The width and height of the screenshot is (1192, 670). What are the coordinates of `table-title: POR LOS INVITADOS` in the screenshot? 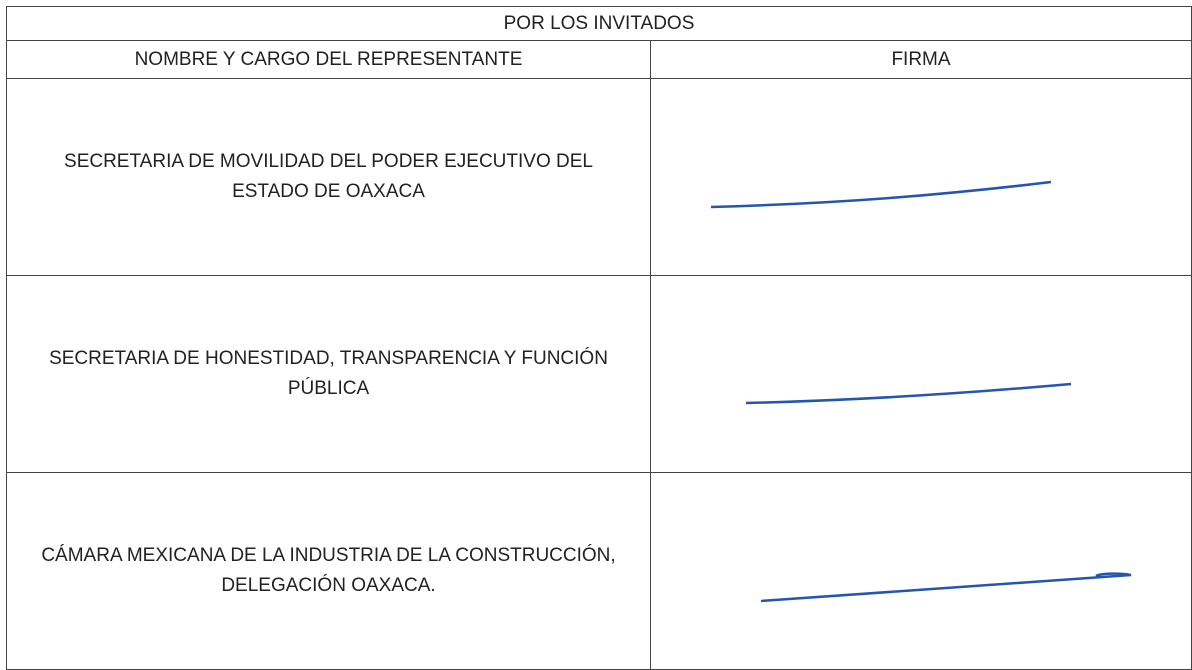 It's located at (599, 23).